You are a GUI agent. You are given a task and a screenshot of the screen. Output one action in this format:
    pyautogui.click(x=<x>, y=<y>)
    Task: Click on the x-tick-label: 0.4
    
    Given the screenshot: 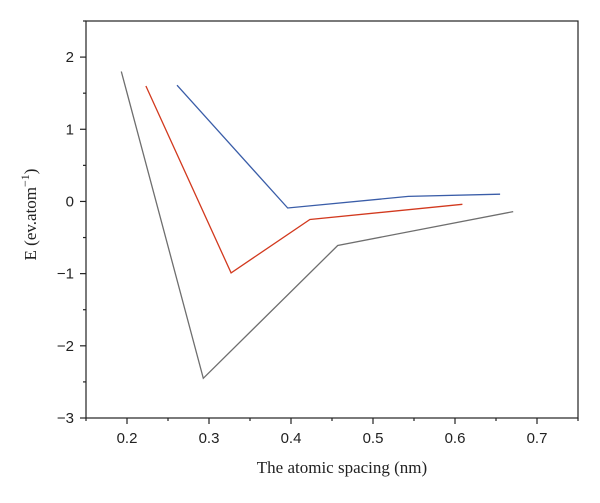 What is the action you would take?
    pyautogui.click(x=291, y=438)
    